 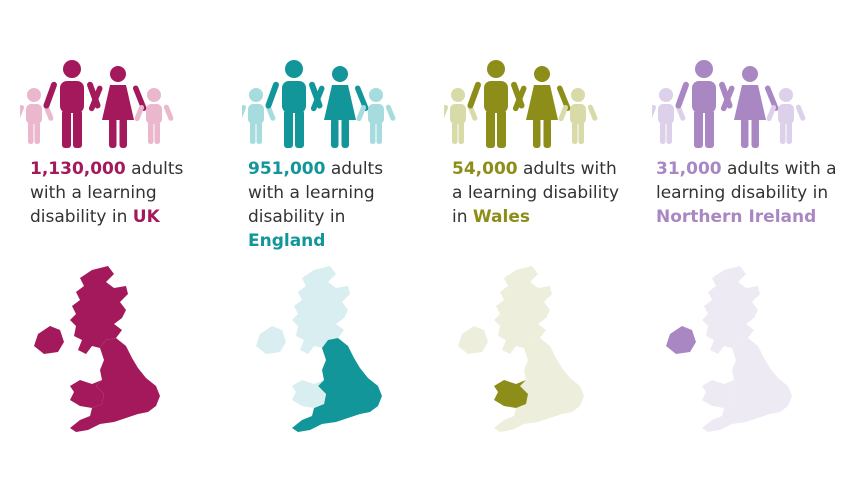 What do you see at coordinates (146, 217) in the screenshot?
I see `stat-place: UK` at bounding box center [146, 217].